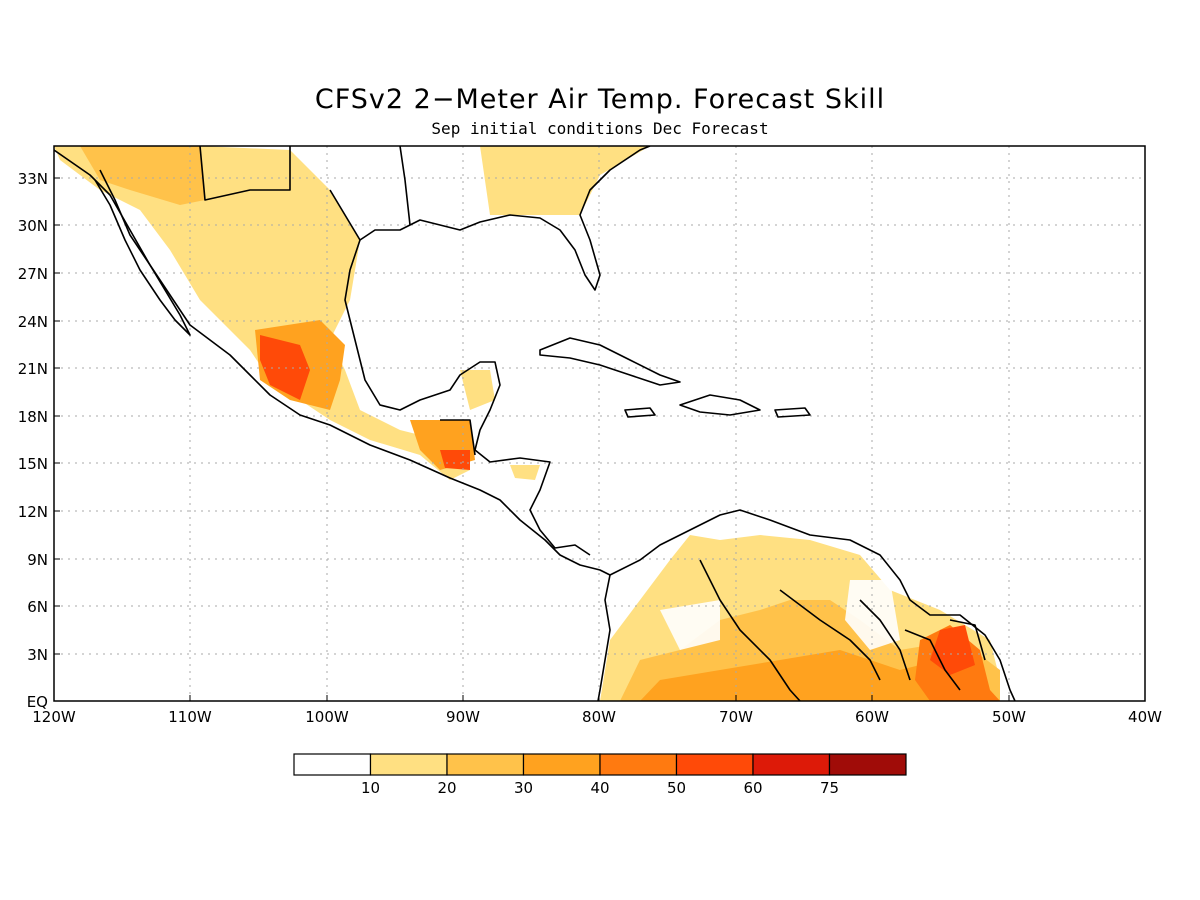 This screenshot has width=1200, height=900. Describe the element at coordinates (327, 717) in the screenshot. I see `lon-label: 100W` at that location.